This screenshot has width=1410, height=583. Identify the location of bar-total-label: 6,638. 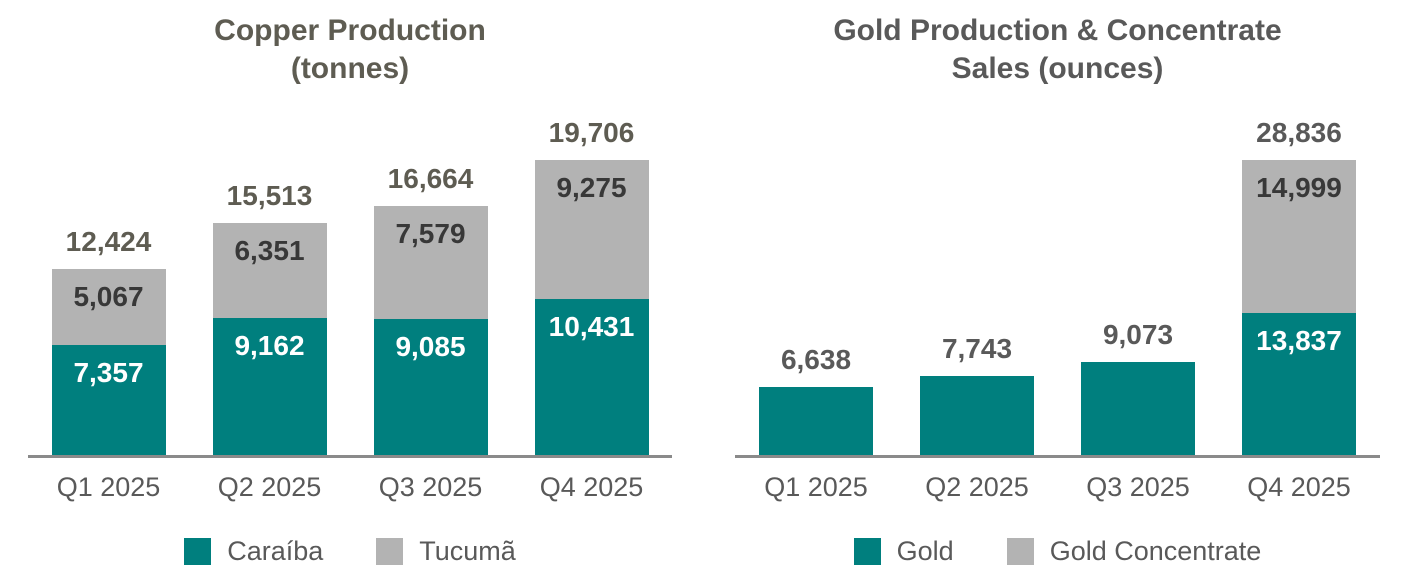
(816, 360).